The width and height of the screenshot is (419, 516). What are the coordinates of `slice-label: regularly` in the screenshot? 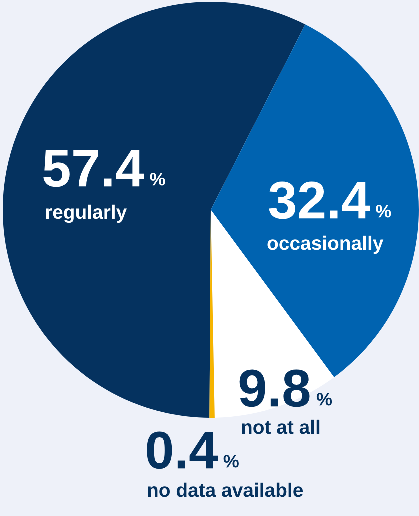 It's located at (87, 214).